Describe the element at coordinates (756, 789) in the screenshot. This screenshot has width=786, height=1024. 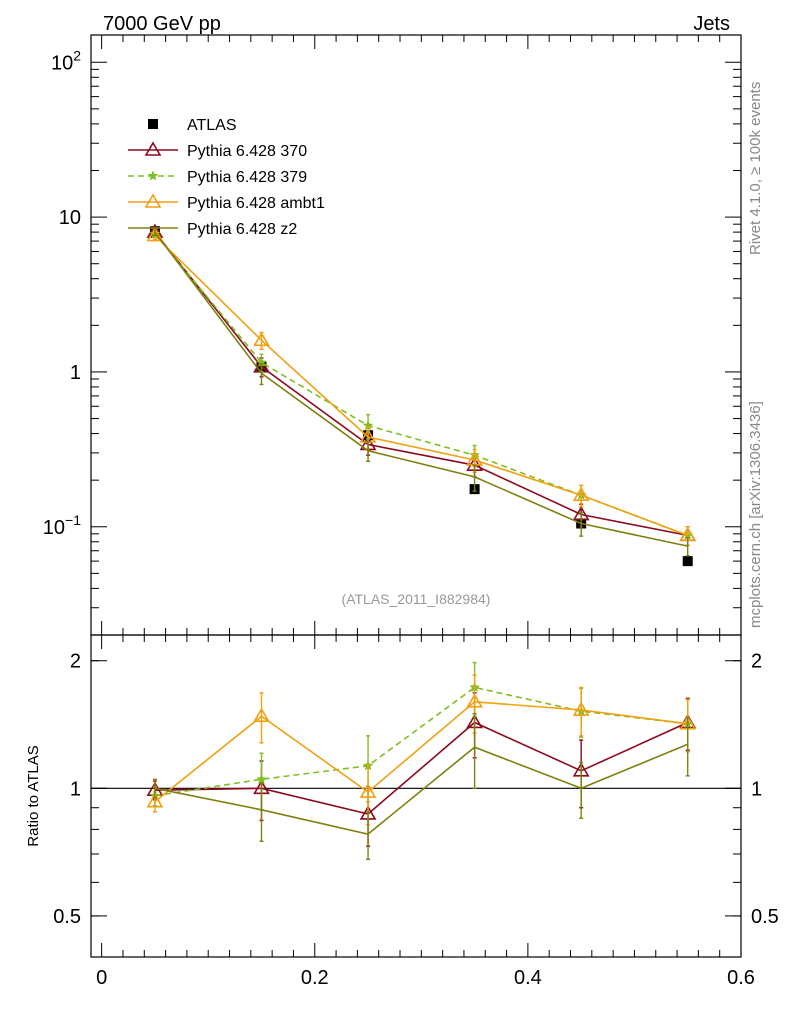
I see `ratio-y-tick-label-right: 1` at that location.